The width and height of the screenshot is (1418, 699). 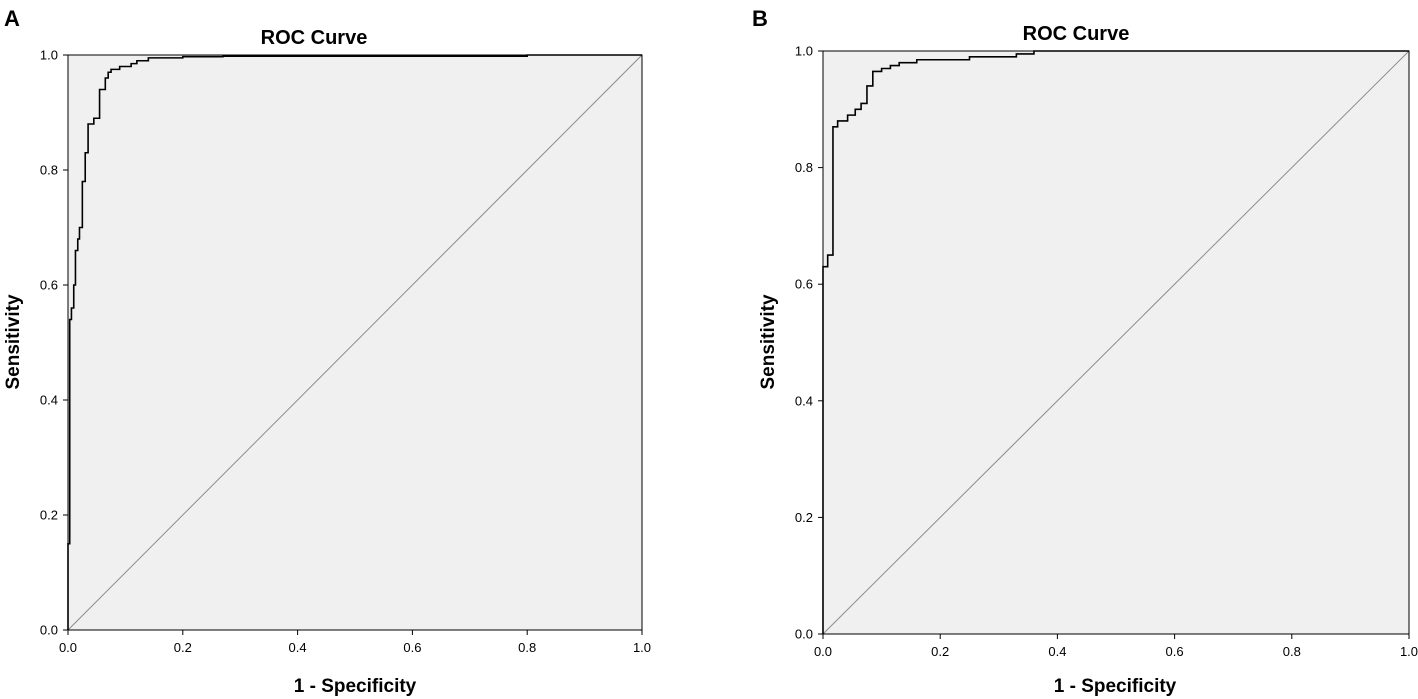 What do you see at coordinates (527, 647) in the screenshot?
I see `x-tick-label-a-4: 0.8` at bounding box center [527, 647].